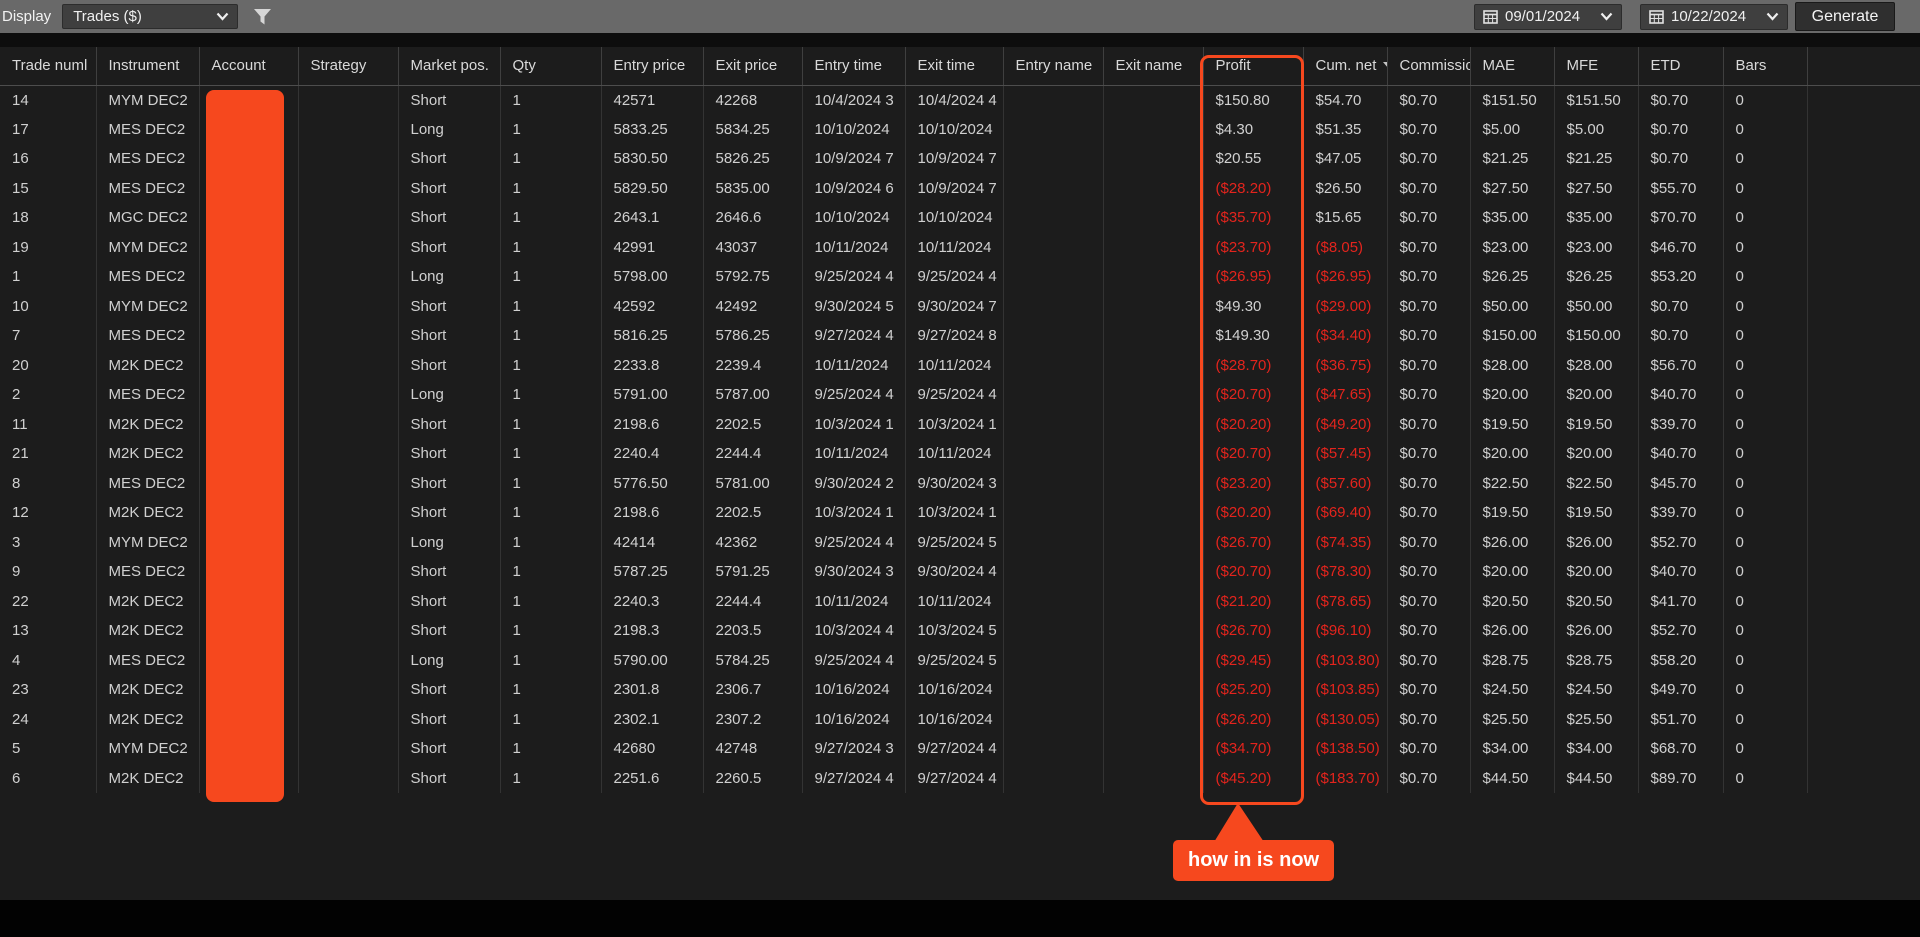 This screenshot has height=937, width=1920. What do you see at coordinates (1253, 188) in the screenshot?
I see `cell-profit: ($28.20)` at bounding box center [1253, 188].